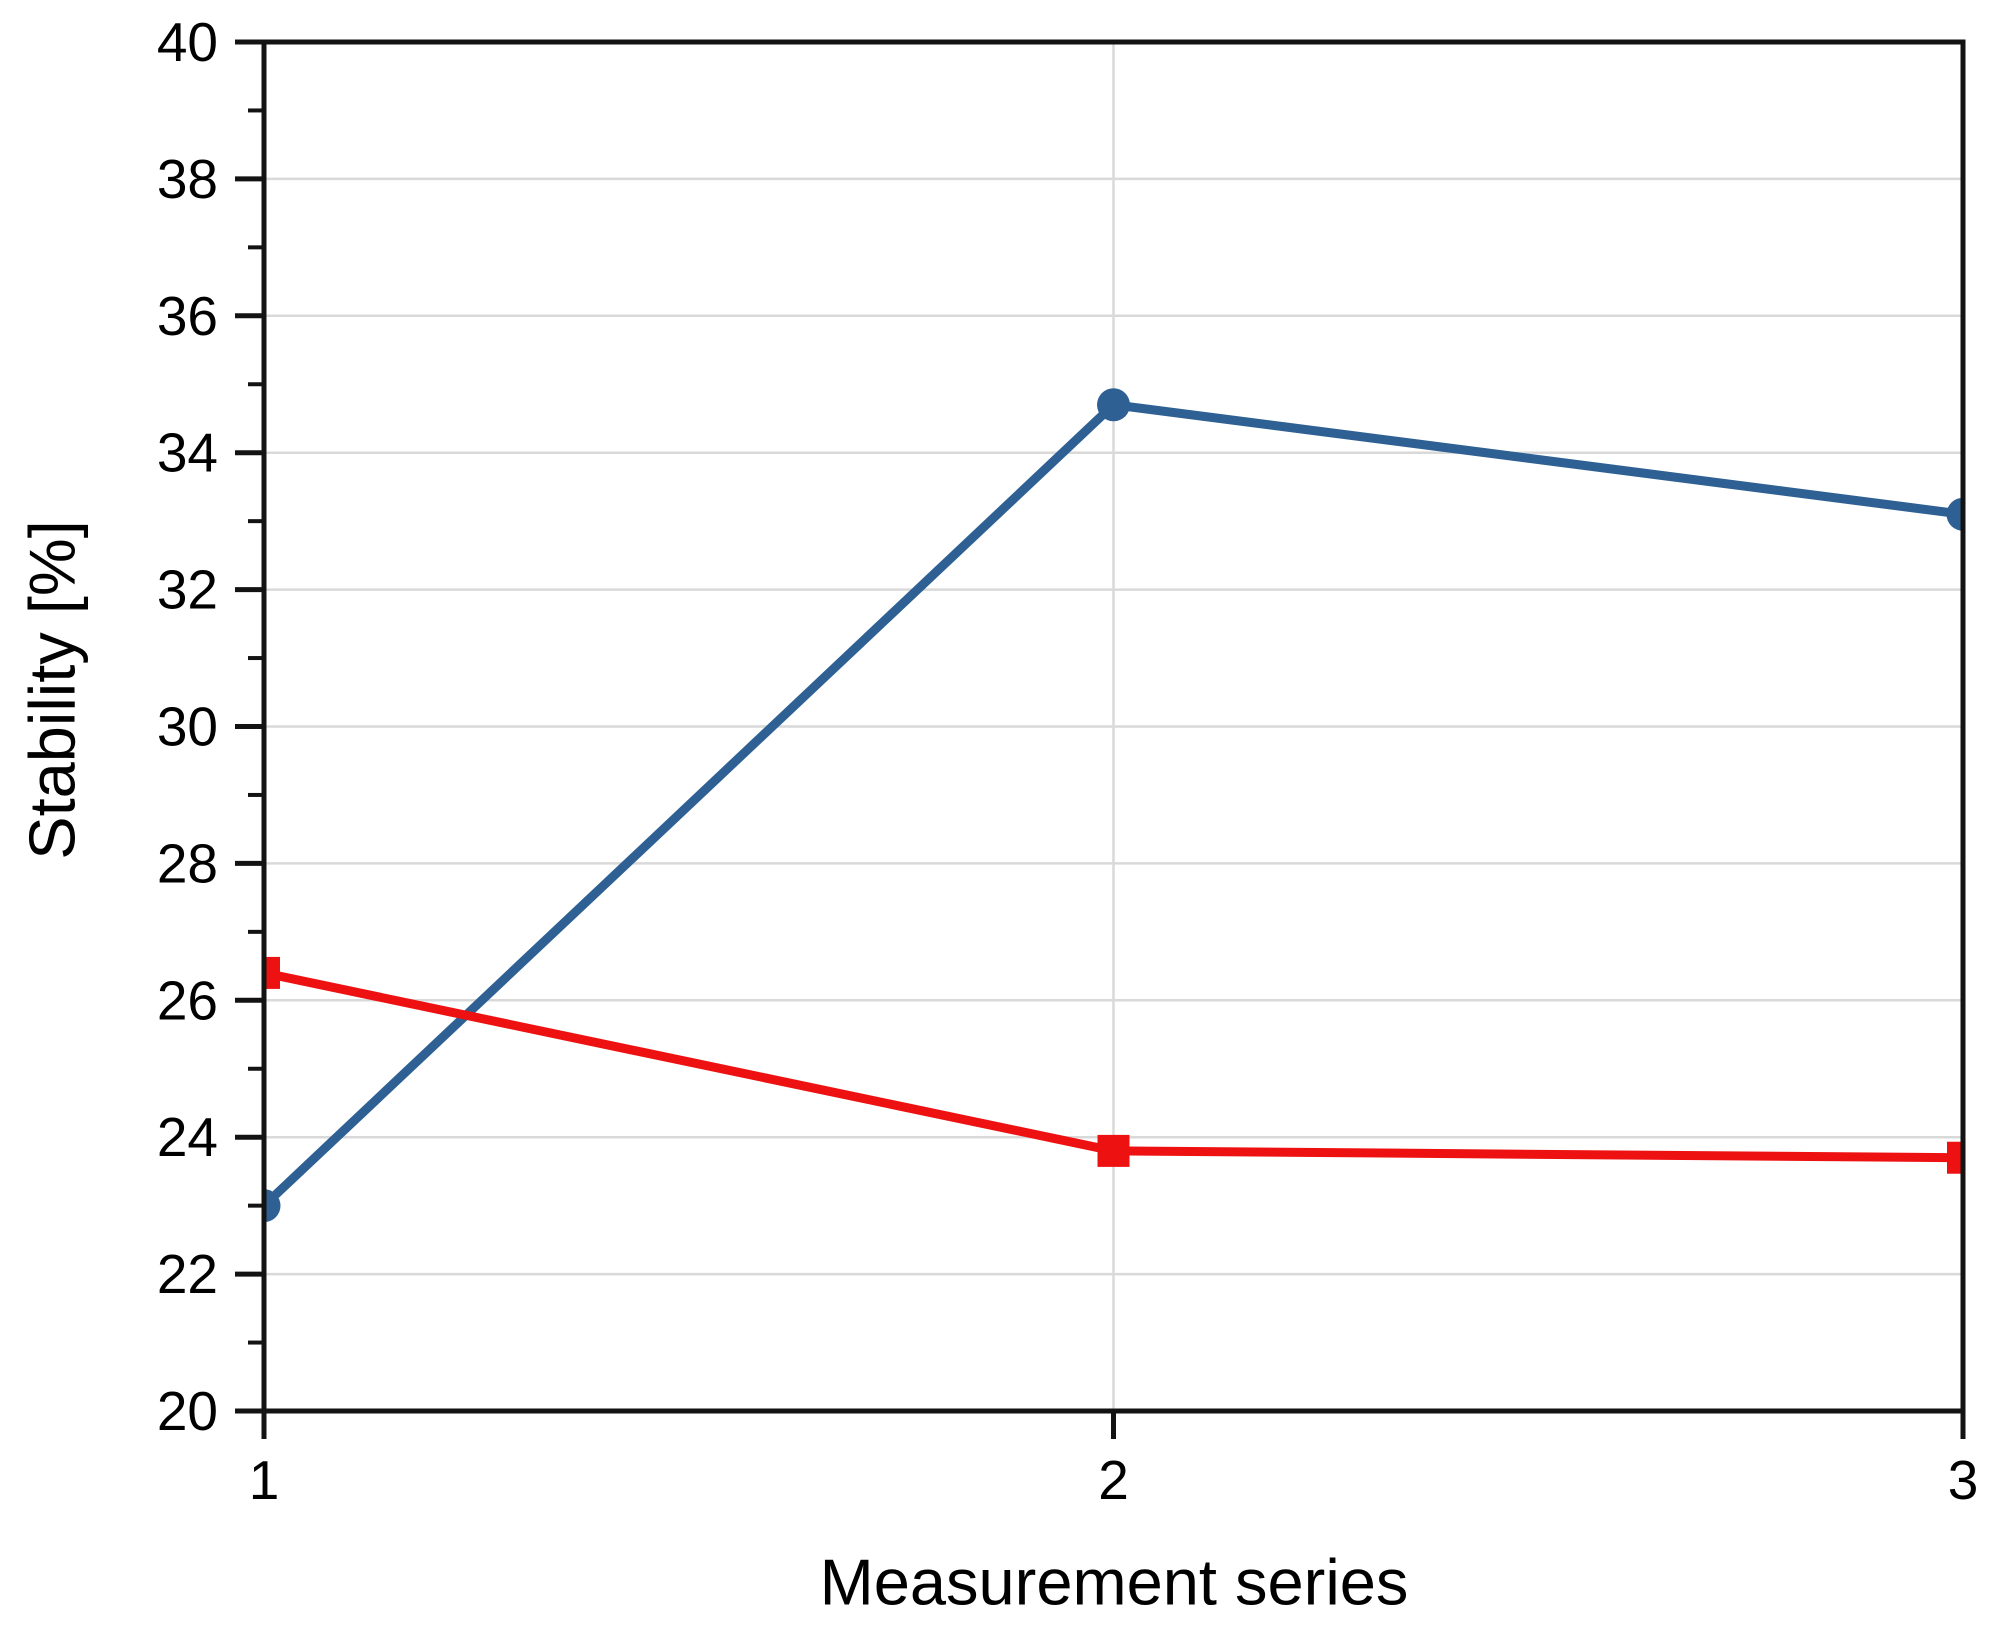 The image size is (1998, 1643). I want to click on x-tick-label-2: 2, so click(1113, 1480).